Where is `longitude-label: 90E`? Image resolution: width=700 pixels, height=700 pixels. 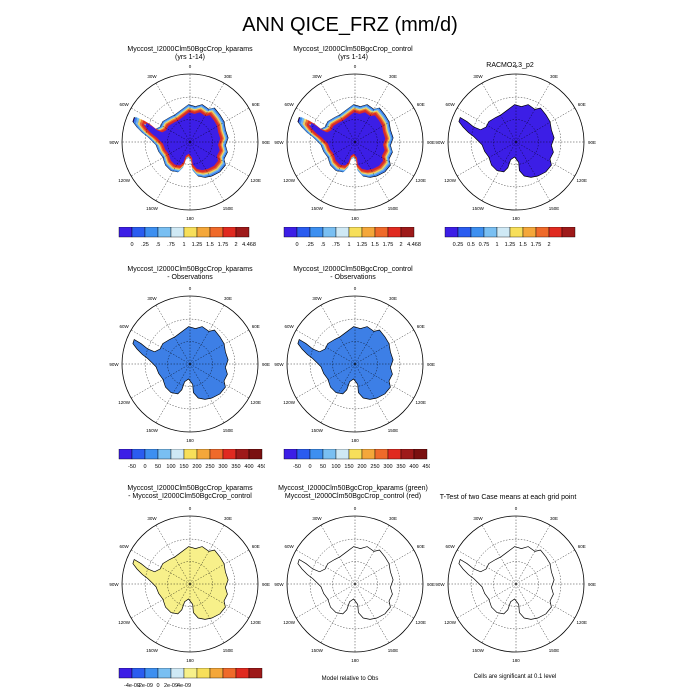
longitude-label: 90E is located at coordinates (431, 584).